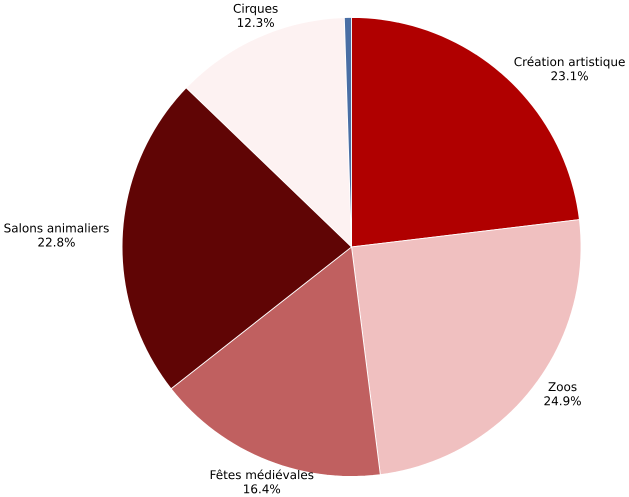 The image size is (629, 497). I want to click on data-label: 24.9%, so click(562, 401).